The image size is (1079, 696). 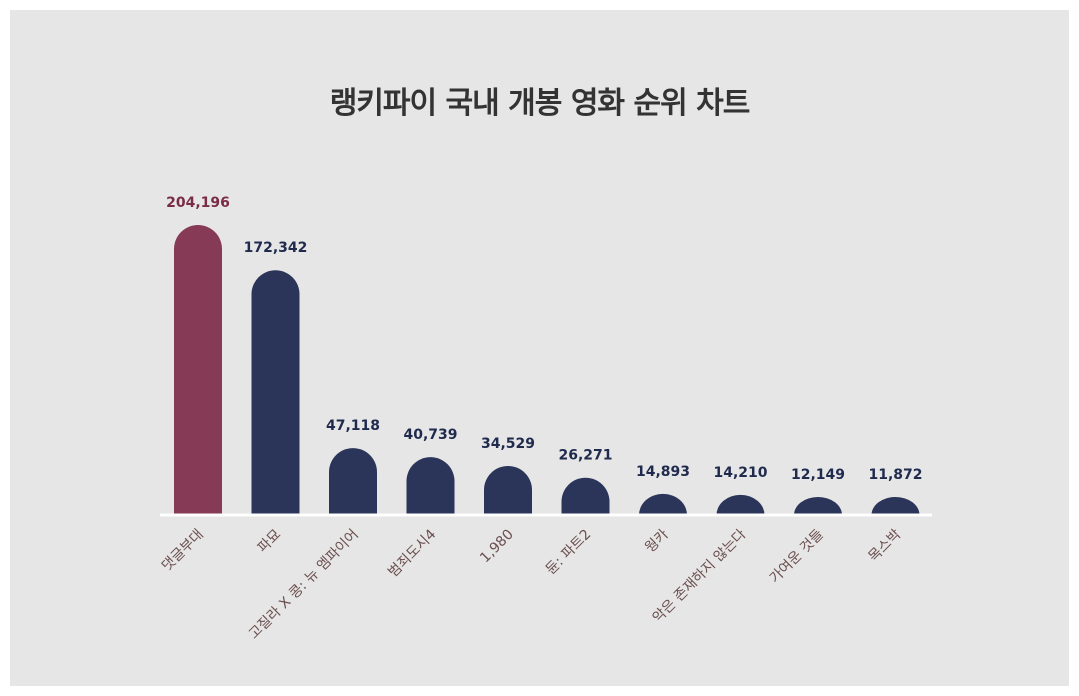 What do you see at coordinates (497, 547) in the screenshot?
I see `category-label-5: 1,980` at bounding box center [497, 547].